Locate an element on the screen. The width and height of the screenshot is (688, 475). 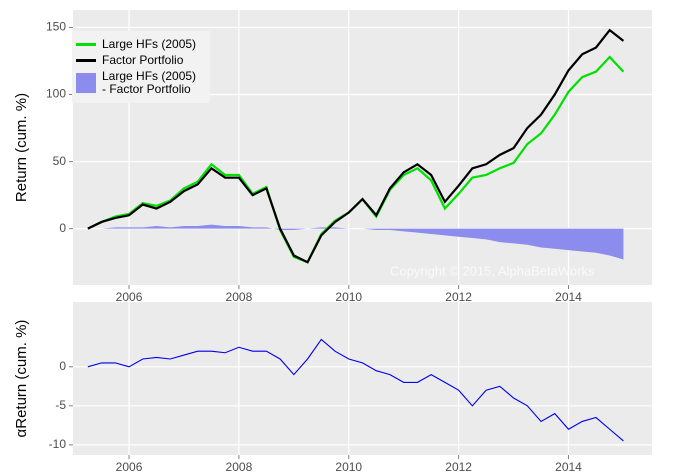
y-tick-label: 150 is located at coordinates (56, 27).